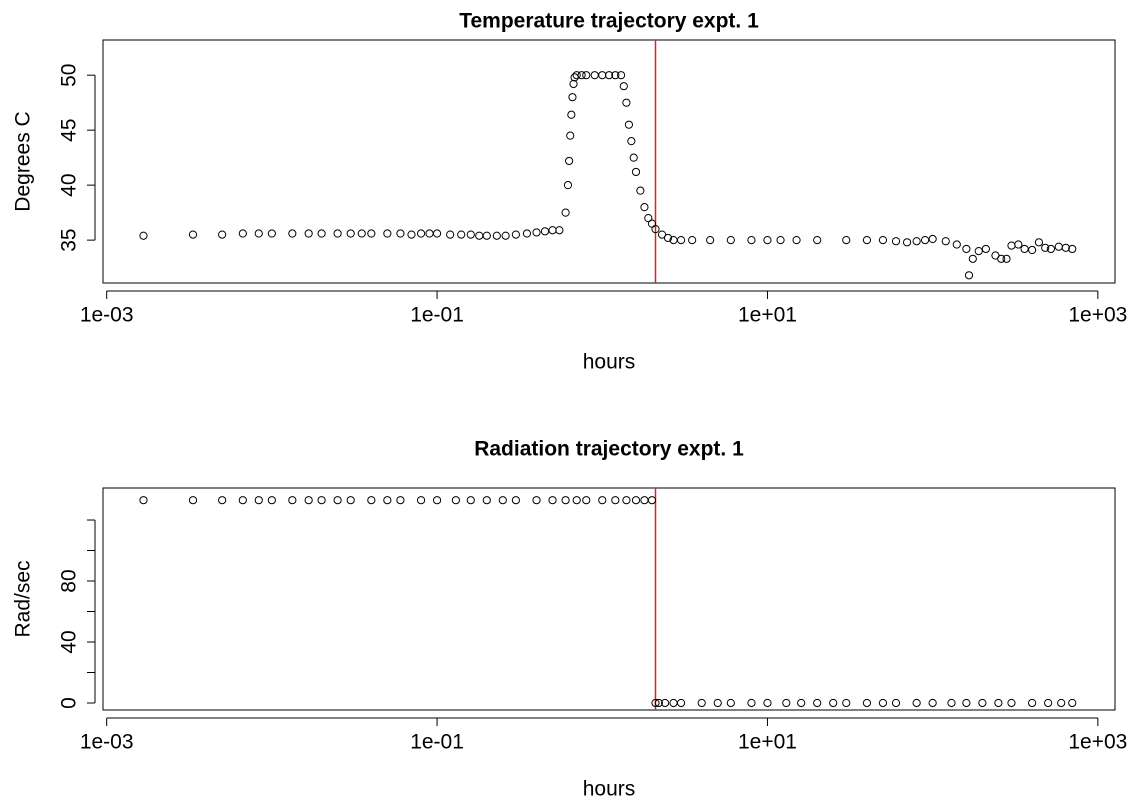 The image size is (1143, 809). I want to click on y-tick-label: 80, so click(69, 580).